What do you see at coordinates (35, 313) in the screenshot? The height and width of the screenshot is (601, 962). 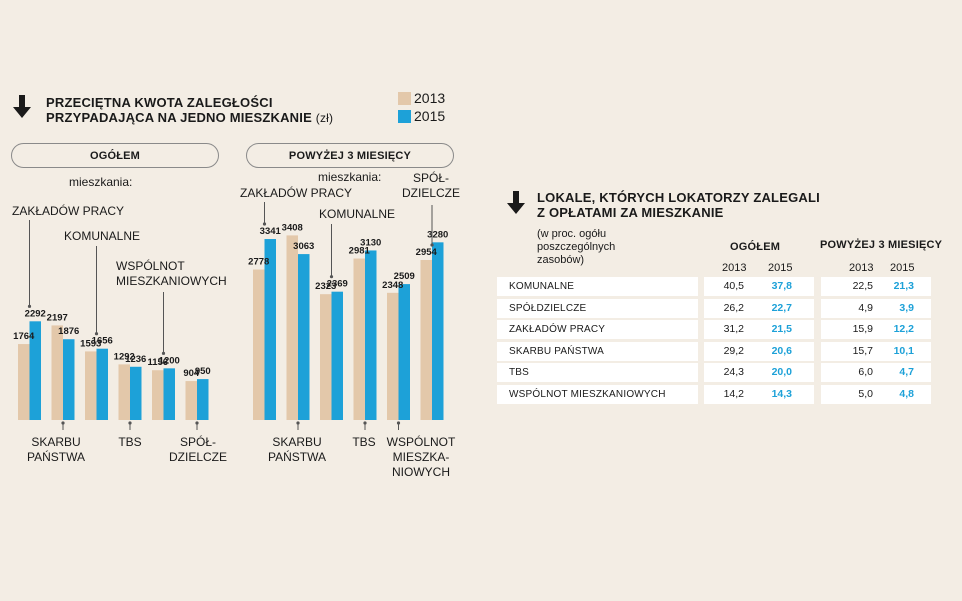 I see `data-label-2015: 2292` at bounding box center [35, 313].